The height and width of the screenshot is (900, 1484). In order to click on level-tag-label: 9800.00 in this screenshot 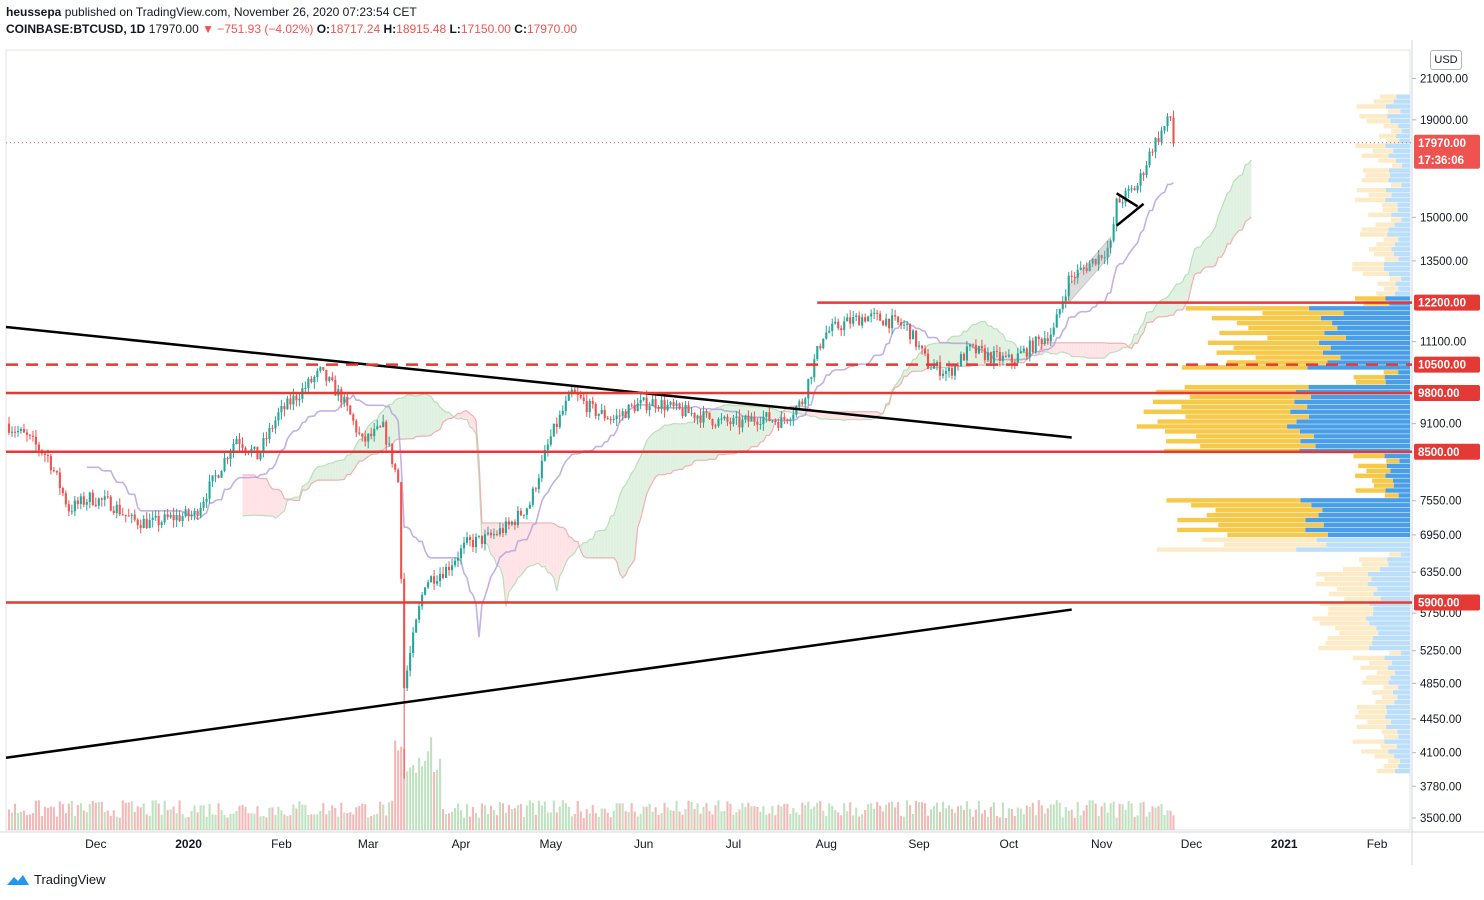, I will do `click(1439, 394)`.